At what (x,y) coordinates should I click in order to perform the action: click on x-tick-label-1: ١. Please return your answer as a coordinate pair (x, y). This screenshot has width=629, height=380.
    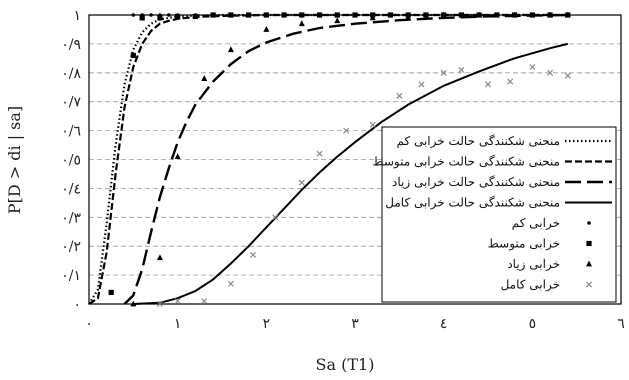
    Looking at the image, I should click on (178, 324).